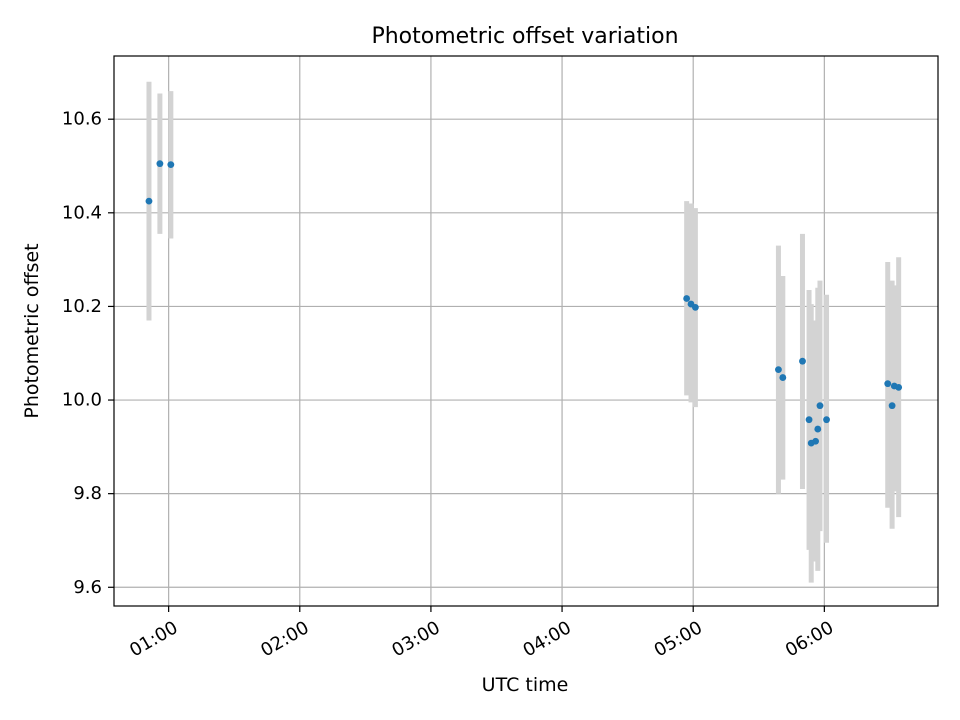 The width and height of the screenshot is (960, 720). I want to click on y-tick-label: 10.4, so click(82, 212).